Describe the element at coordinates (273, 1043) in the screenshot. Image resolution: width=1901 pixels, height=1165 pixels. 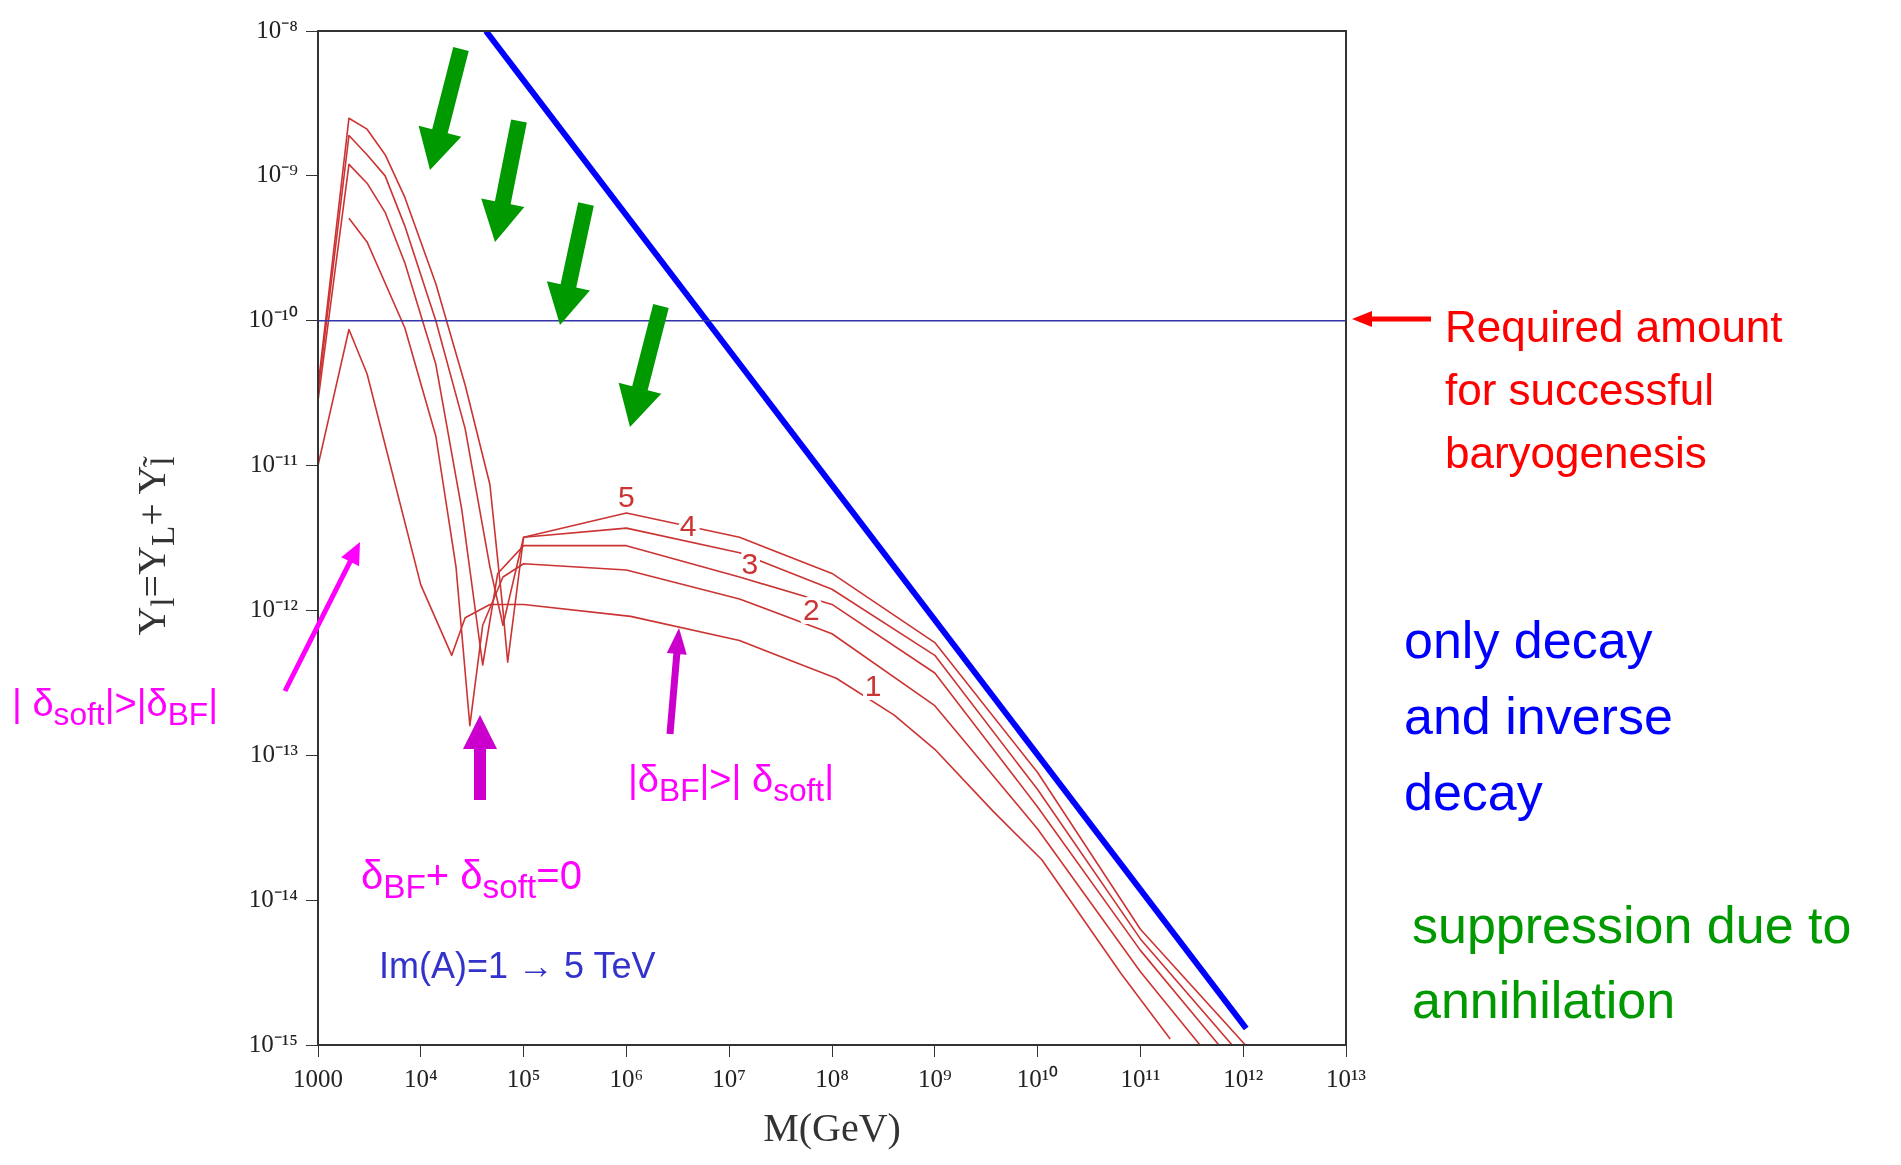
I see `y-tick-label: 10⁻¹⁵` at that location.